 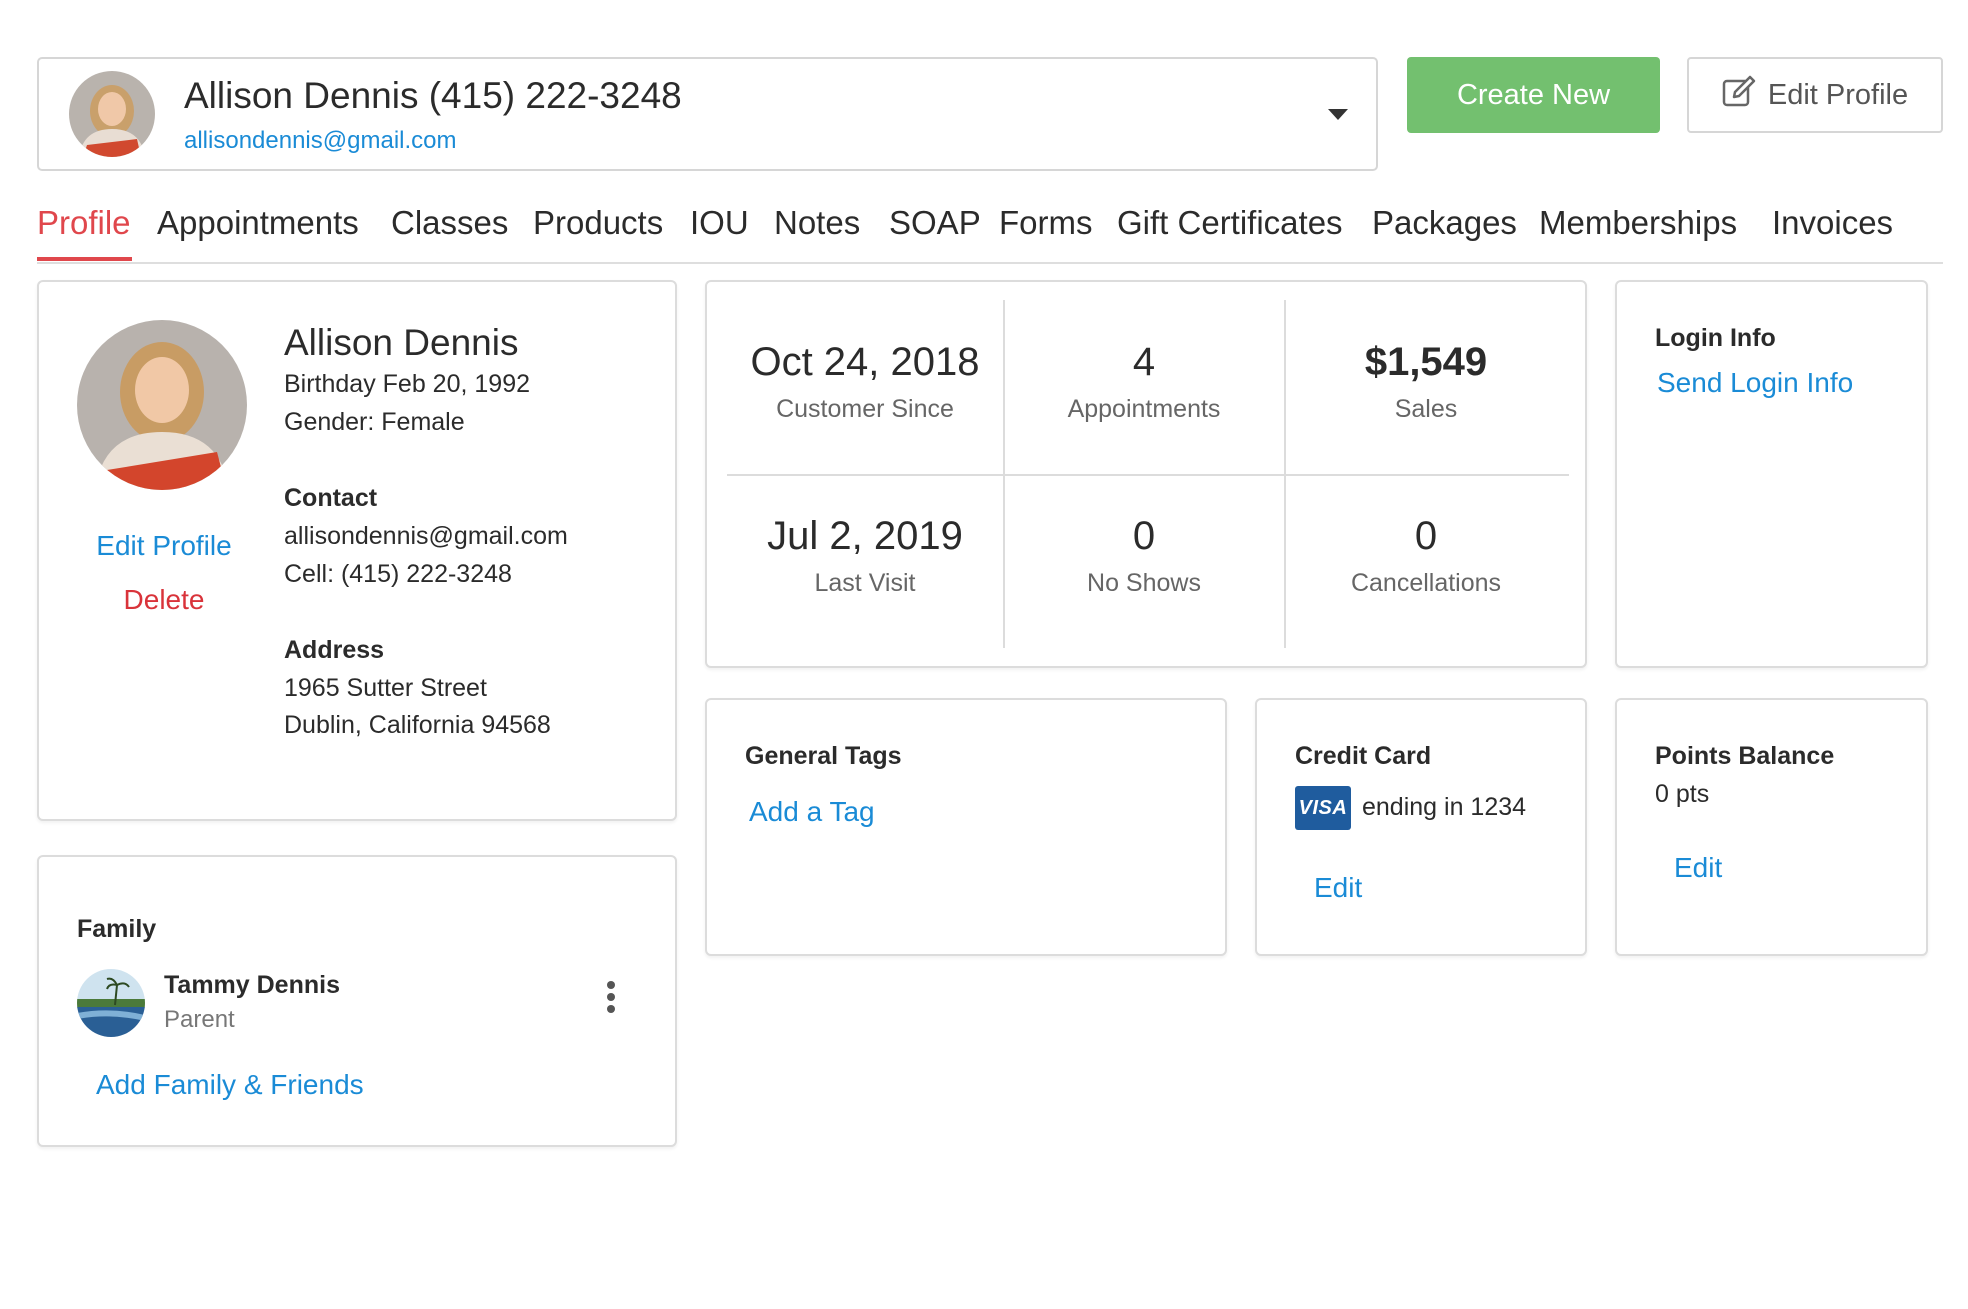 I want to click on tab-profile: Profile, so click(x=84, y=222).